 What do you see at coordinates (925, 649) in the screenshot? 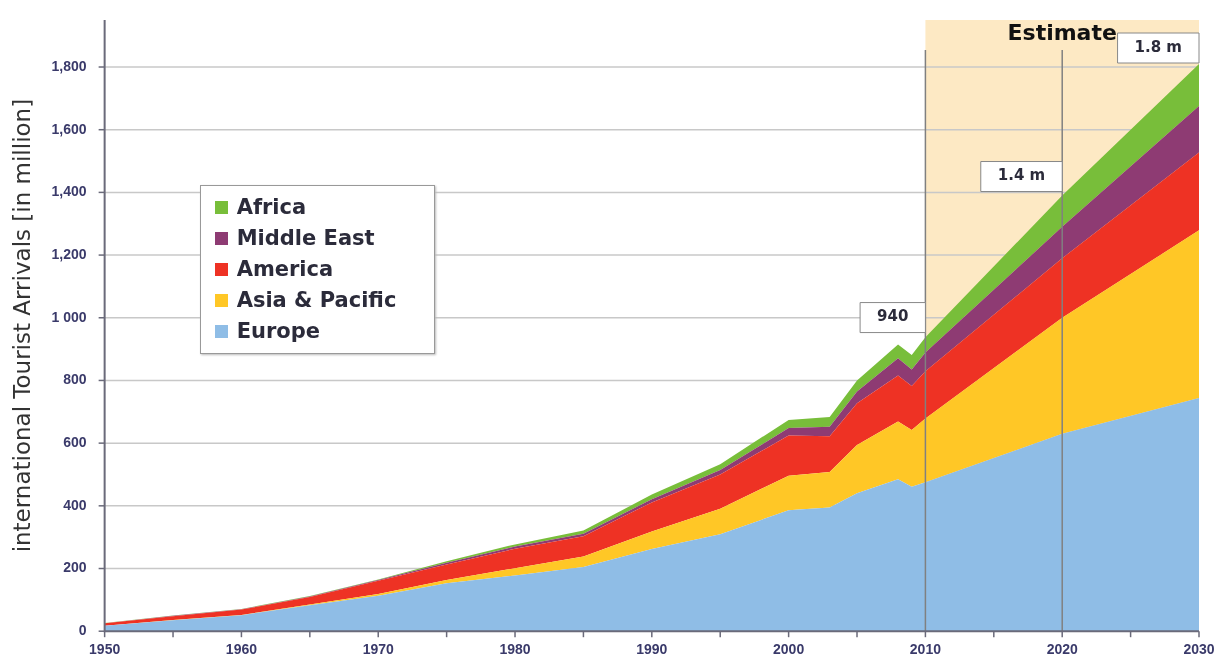
I see `x-tick-label: 2010` at bounding box center [925, 649].